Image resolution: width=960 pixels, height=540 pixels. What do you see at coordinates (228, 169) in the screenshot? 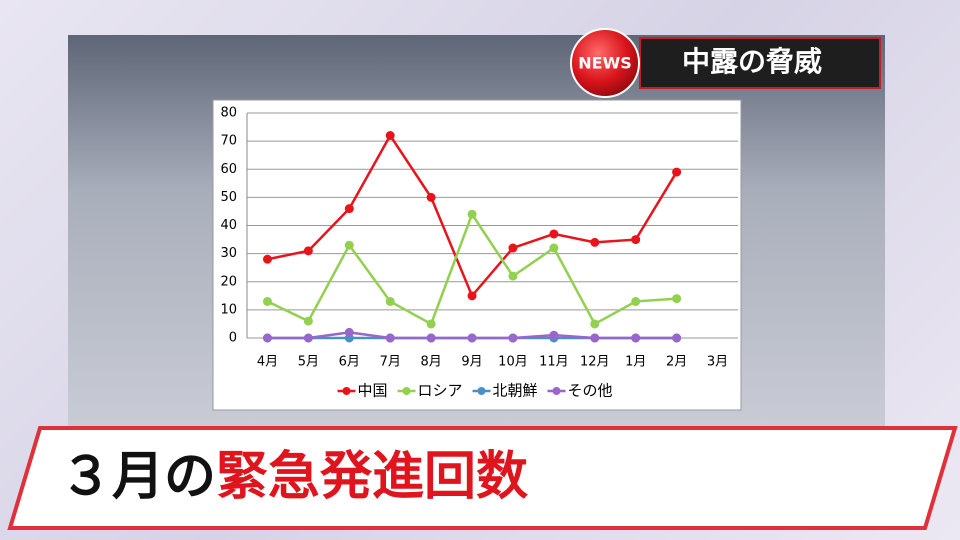
I see `y-tick-label: 60` at bounding box center [228, 169].